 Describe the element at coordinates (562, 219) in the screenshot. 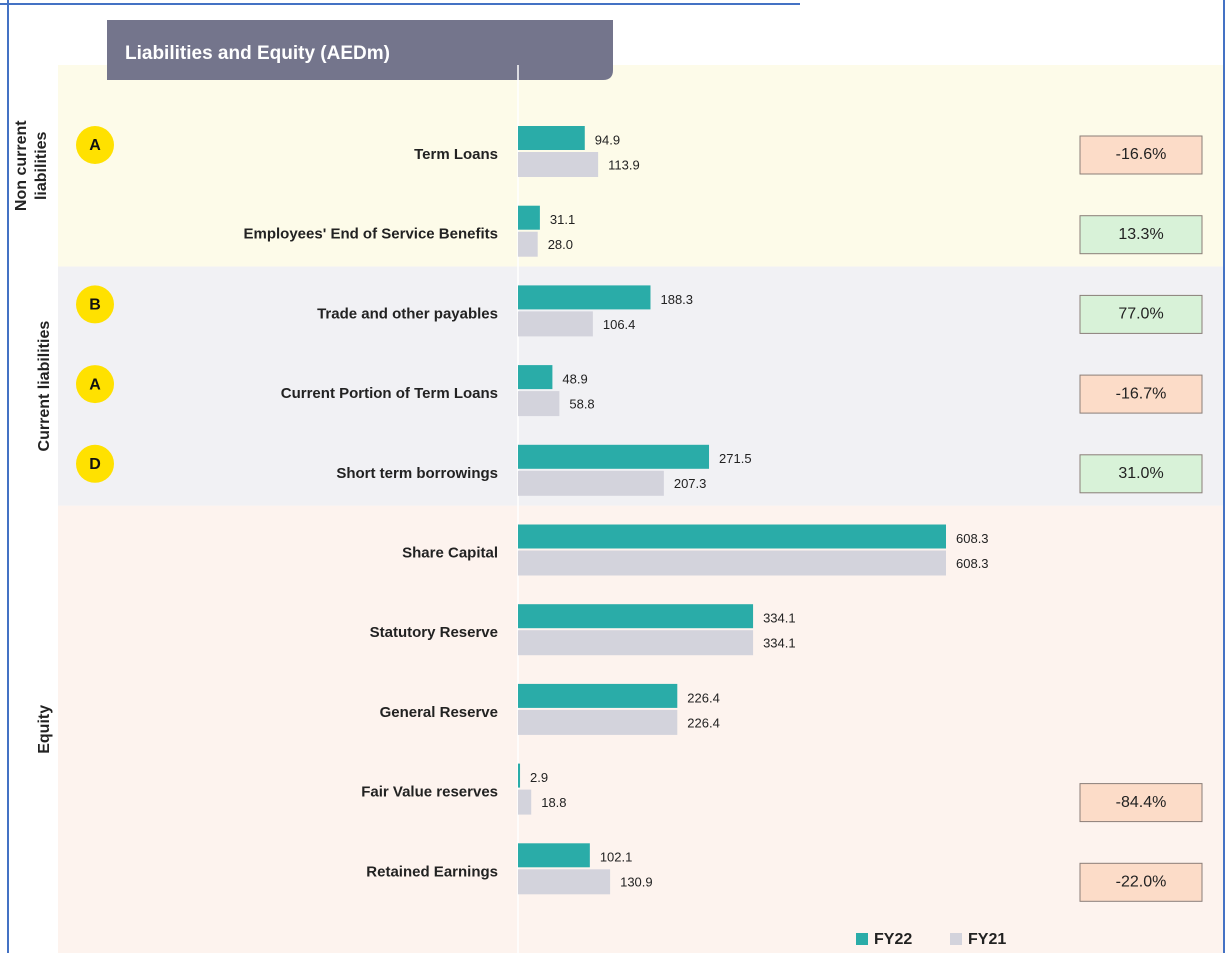

I see `value-label: 31.1` at that location.